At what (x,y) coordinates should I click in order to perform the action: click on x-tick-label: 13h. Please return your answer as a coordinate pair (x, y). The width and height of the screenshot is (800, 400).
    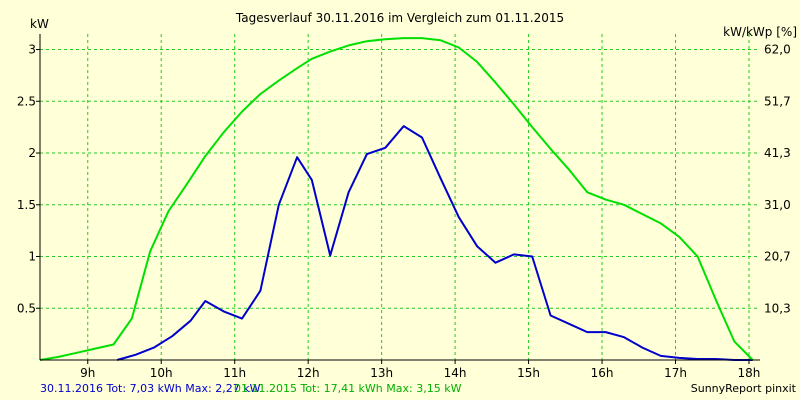
    Looking at the image, I should click on (381, 373).